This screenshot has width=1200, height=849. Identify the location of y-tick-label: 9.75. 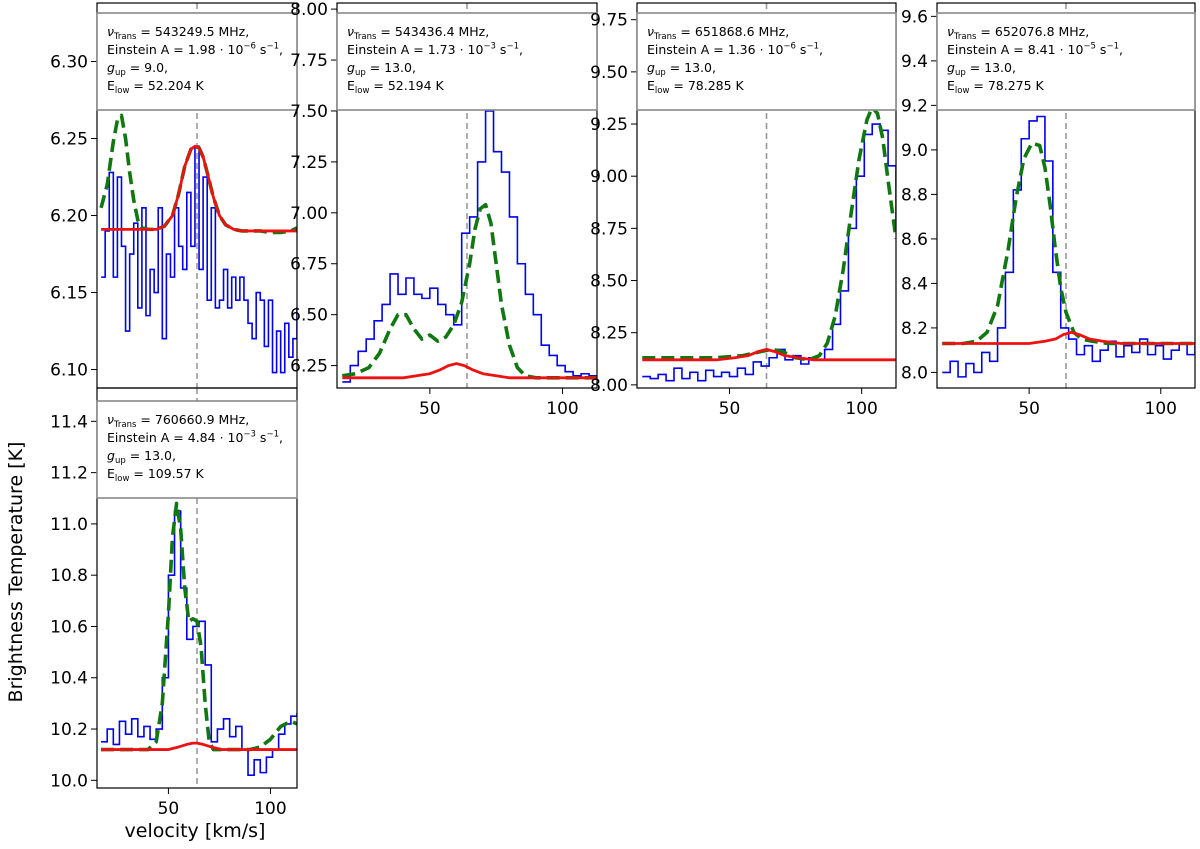
(609, 21).